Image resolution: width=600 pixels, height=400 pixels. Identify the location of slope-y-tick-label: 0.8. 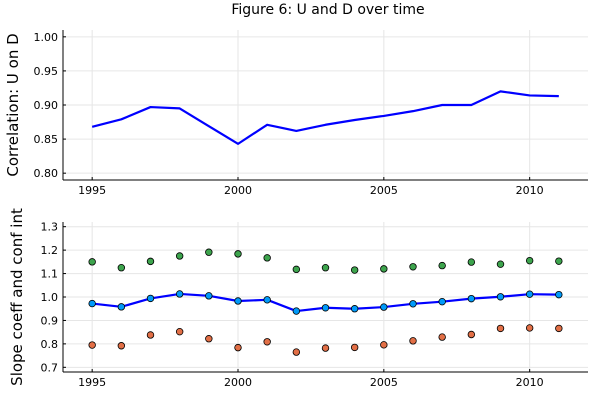
(50, 344).